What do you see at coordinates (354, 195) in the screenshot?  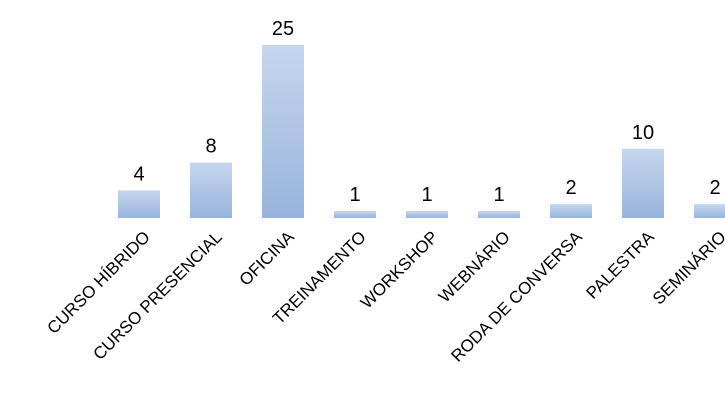 I see `data-label-4: 1` at bounding box center [354, 195].